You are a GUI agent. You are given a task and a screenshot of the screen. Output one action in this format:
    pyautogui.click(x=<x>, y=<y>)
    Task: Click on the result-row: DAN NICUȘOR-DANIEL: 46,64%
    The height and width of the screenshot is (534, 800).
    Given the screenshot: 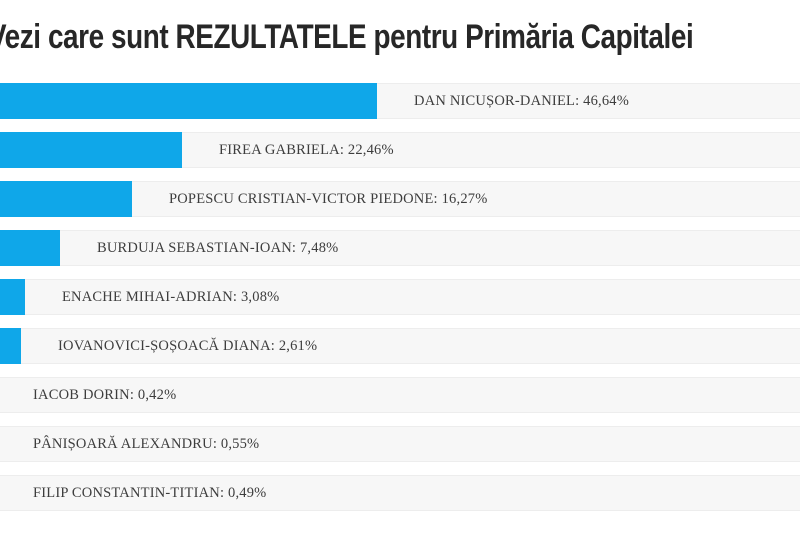 What is the action you would take?
    pyautogui.click(x=400, y=101)
    